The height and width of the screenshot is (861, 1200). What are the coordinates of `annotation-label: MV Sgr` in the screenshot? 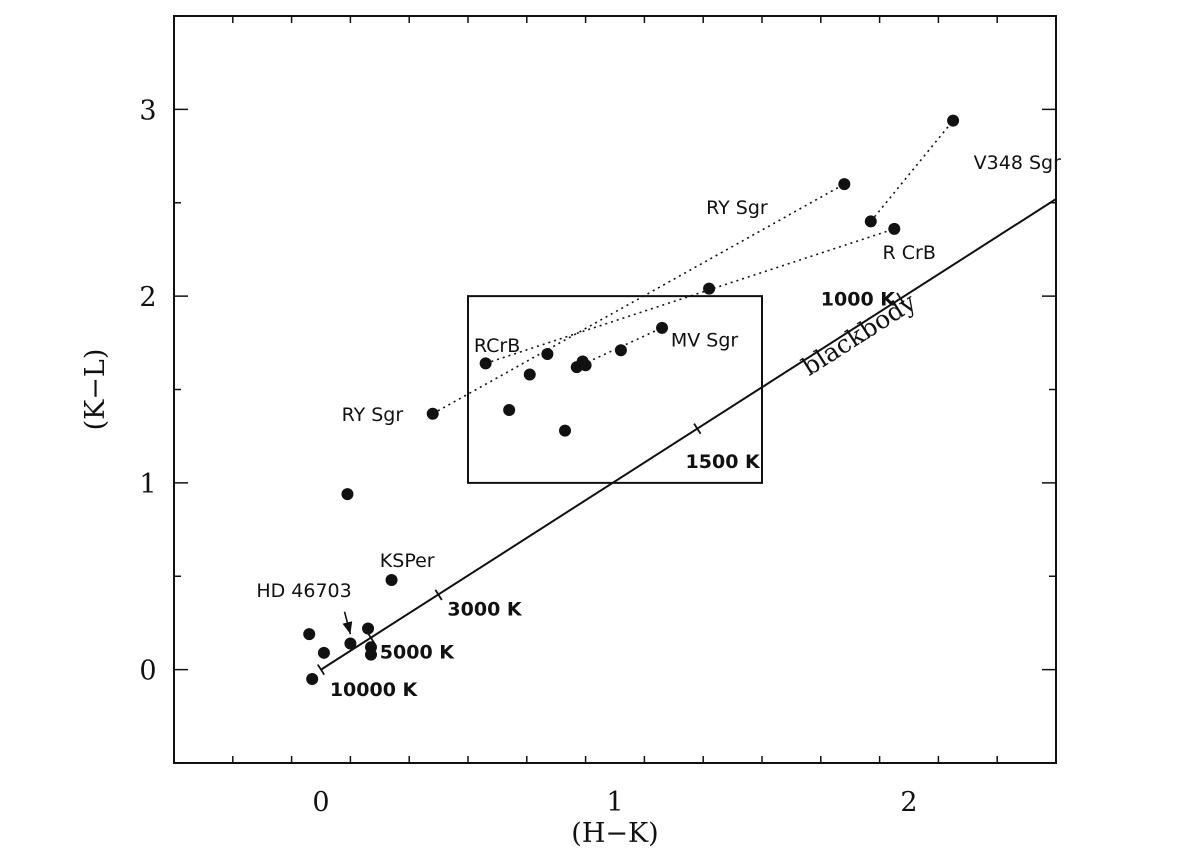 It's located at (705, 341).